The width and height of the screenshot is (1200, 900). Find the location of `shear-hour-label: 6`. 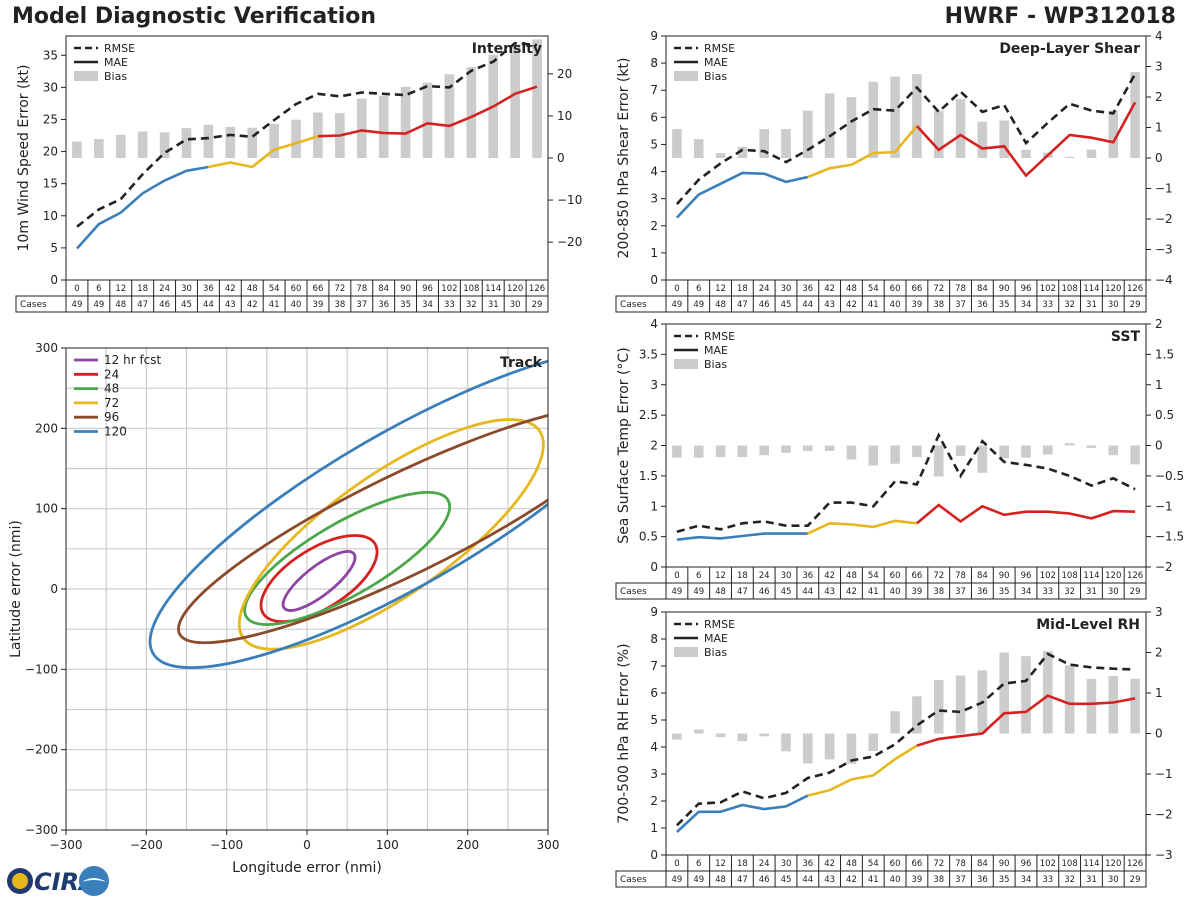

shear-hour-label: 6 is located at coordinates (698, 289).